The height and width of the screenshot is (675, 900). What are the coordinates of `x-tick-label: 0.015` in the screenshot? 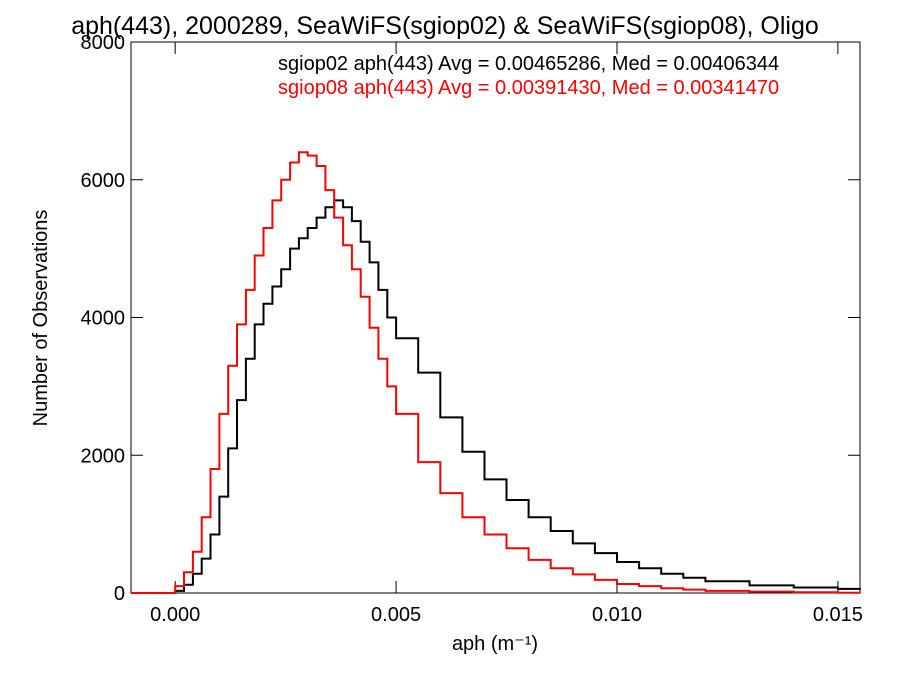 It's located at (838, 615).